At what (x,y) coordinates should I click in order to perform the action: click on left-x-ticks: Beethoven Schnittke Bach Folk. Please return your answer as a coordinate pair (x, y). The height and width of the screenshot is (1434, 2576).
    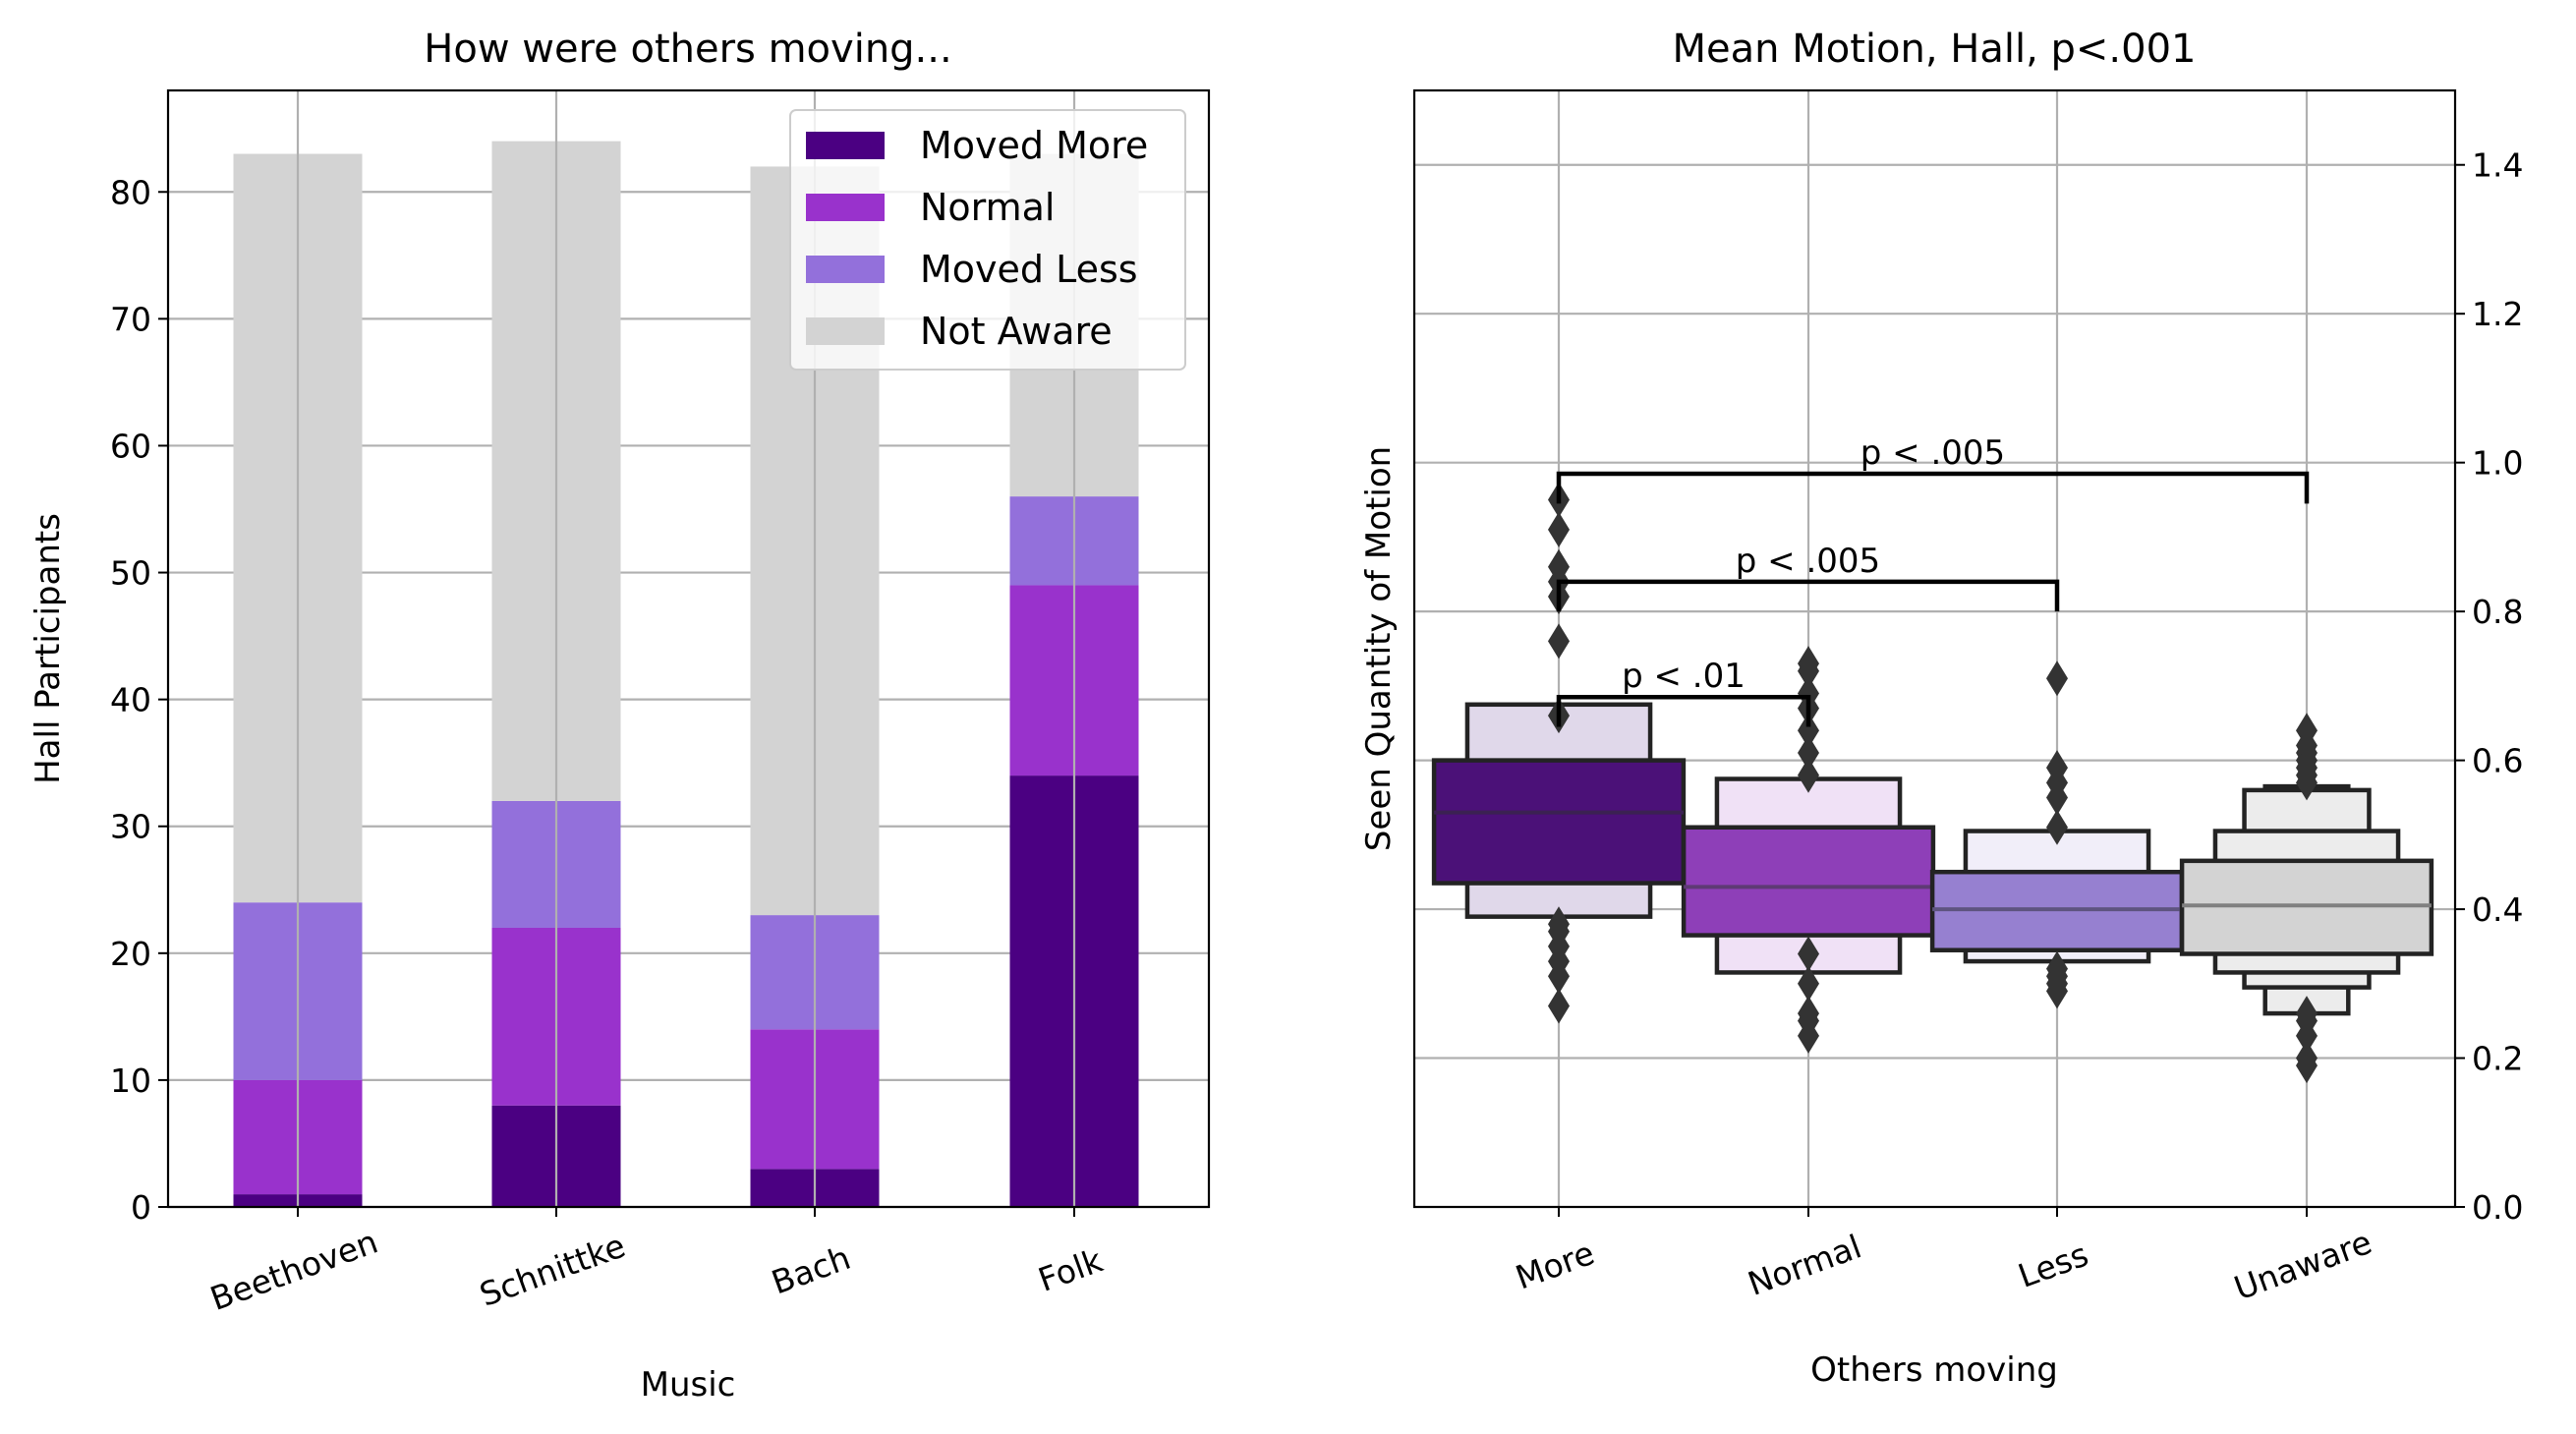
    Looking at the image, I should click on (657, 1262).